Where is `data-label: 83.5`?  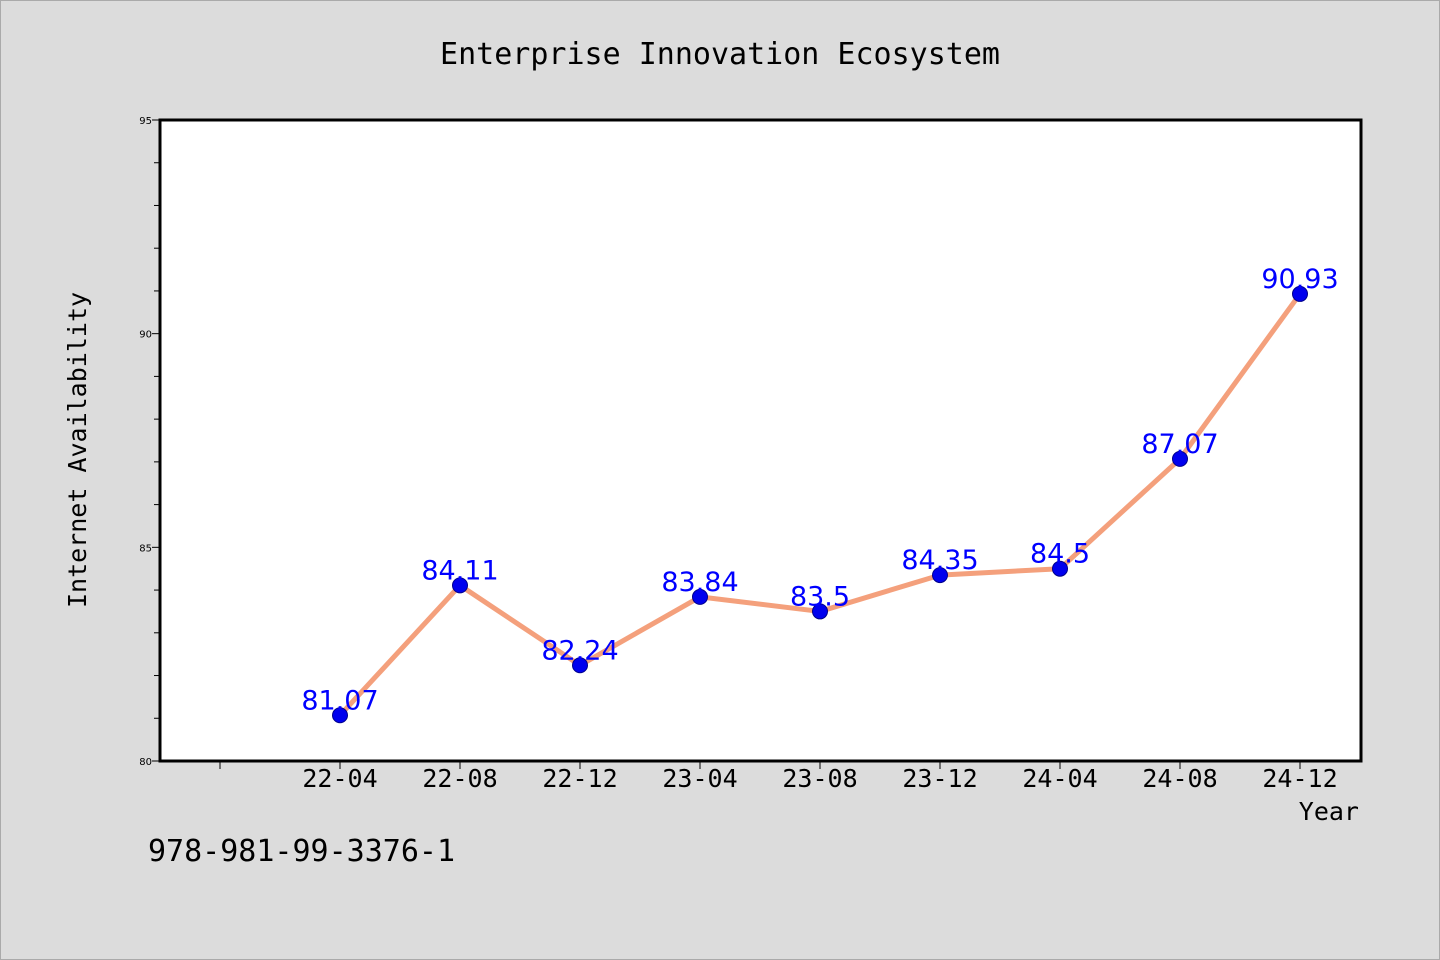 data-label: 83.5 is located at coordinates (820, 596).